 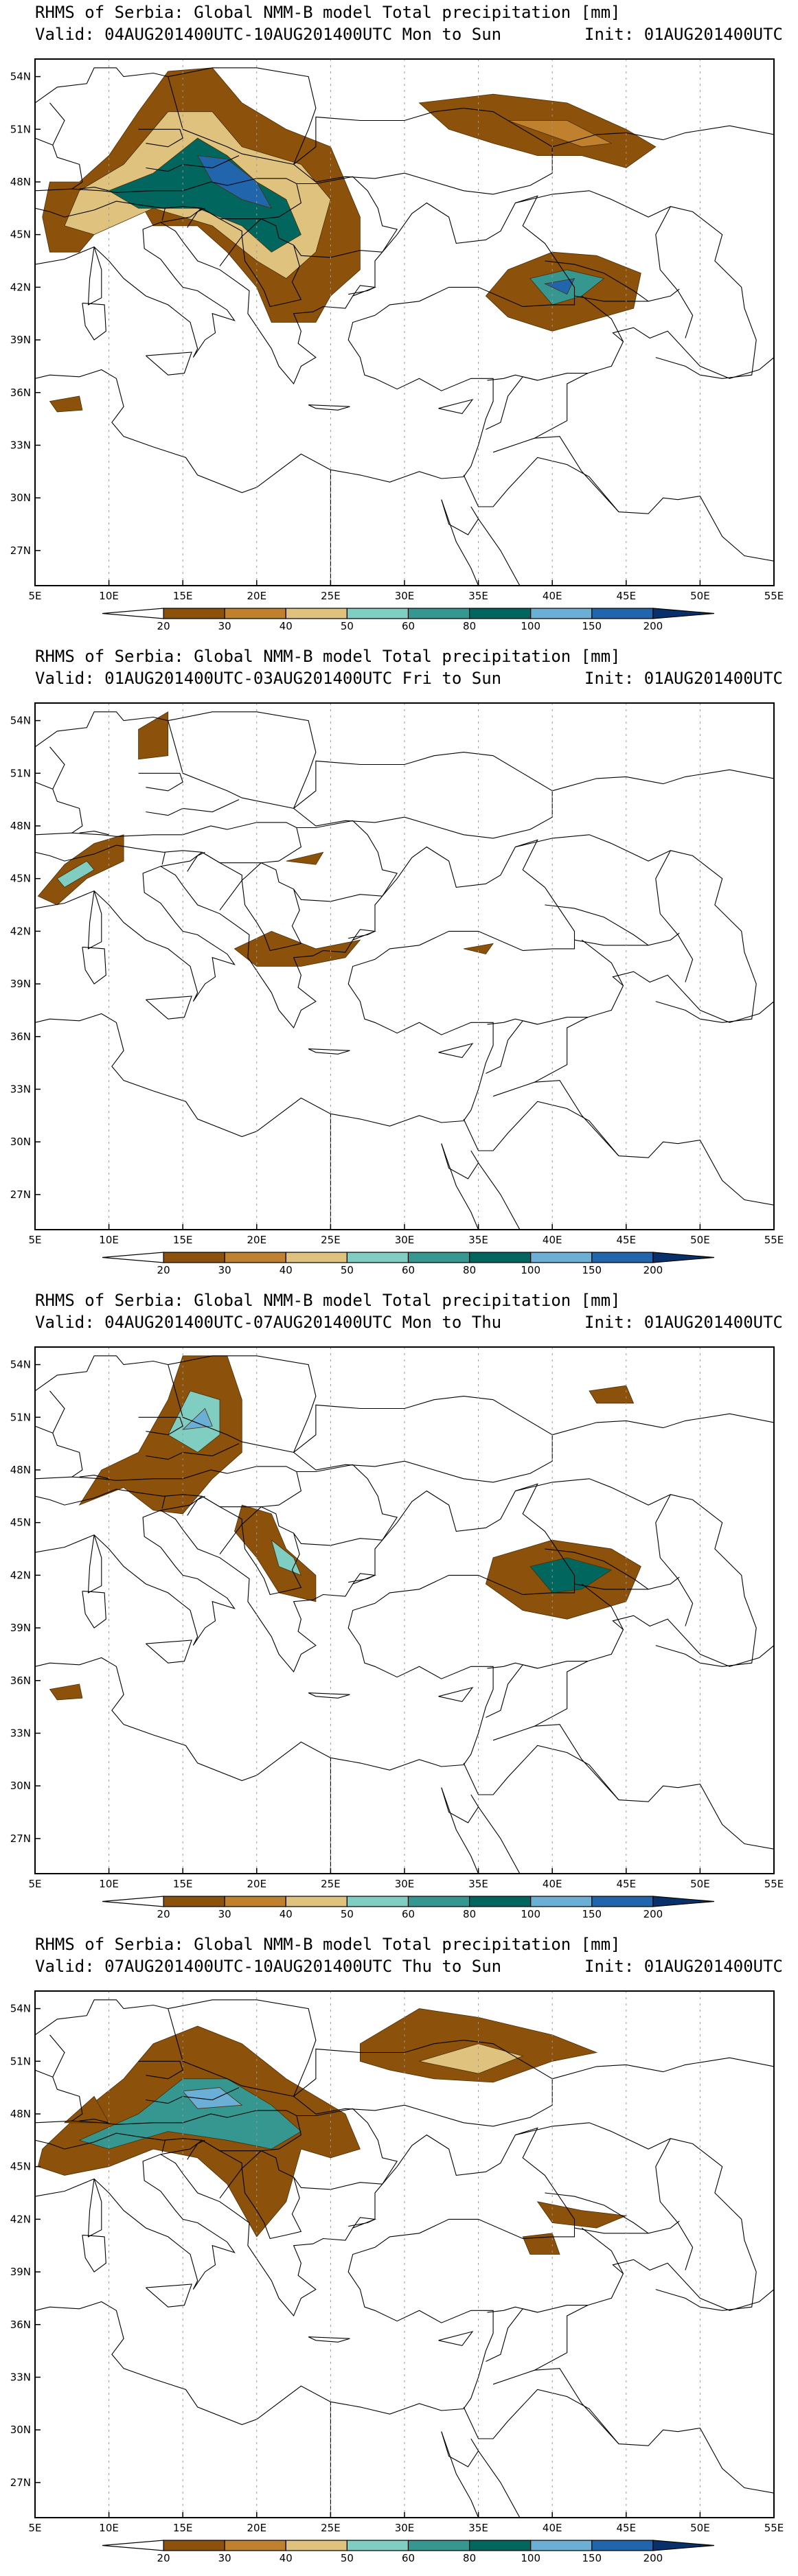 I want to click on latitude-tick-label: 48N, so click(x=20, y=182).